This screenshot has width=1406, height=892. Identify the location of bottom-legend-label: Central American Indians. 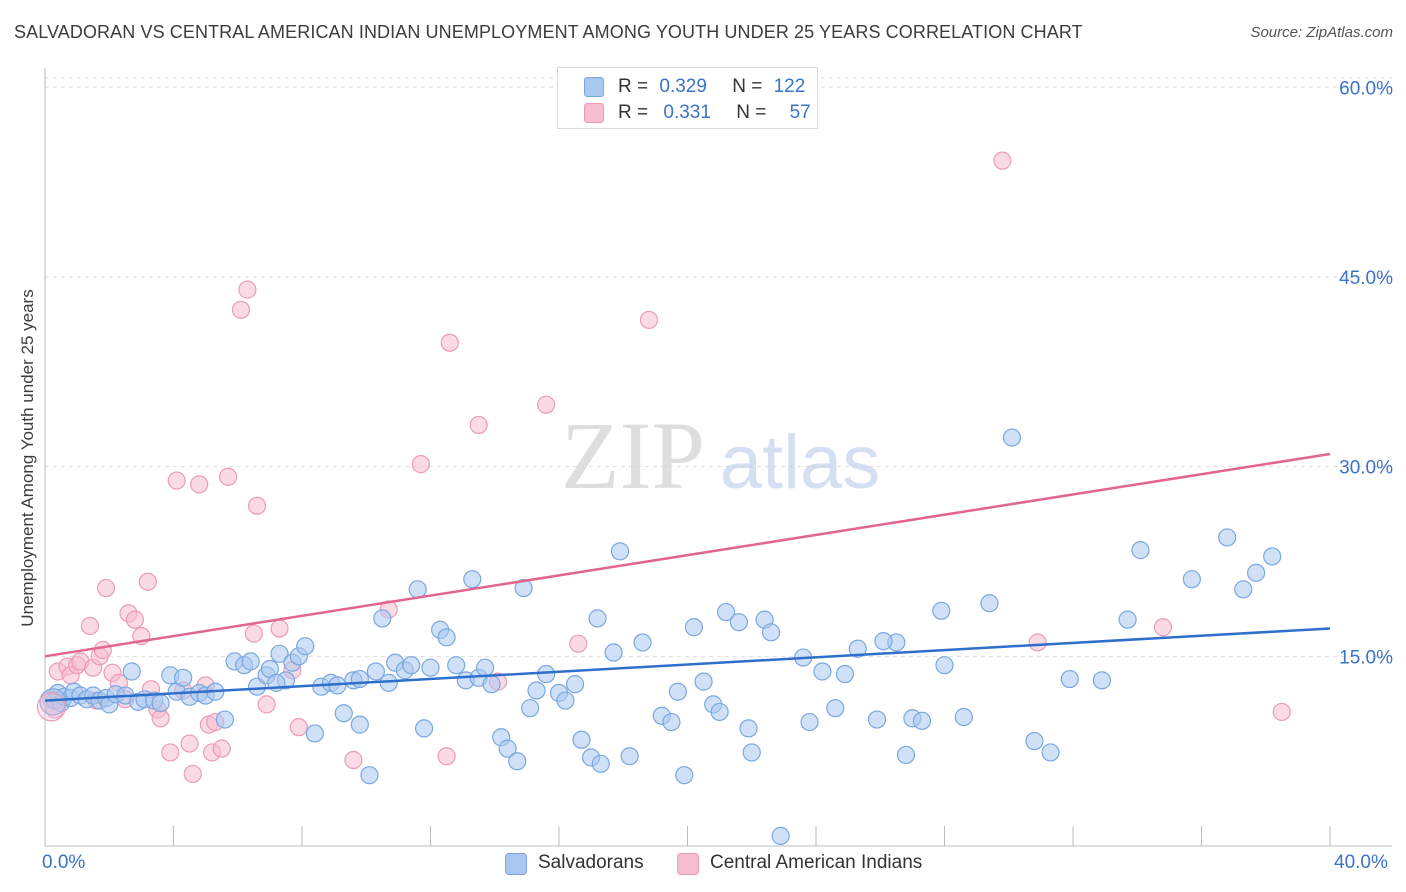
(816, 862).